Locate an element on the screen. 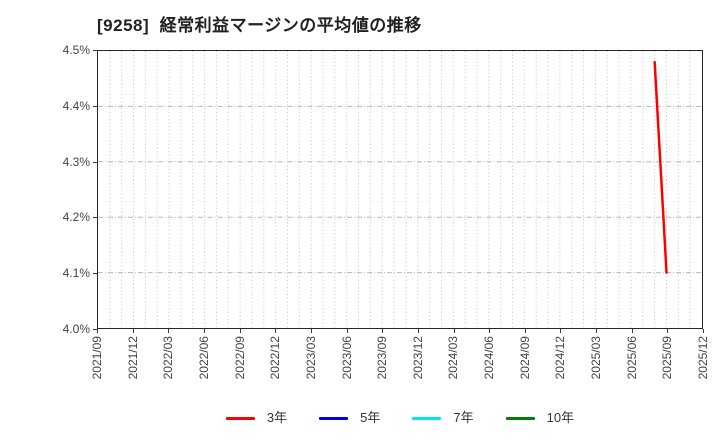 Image resolution: width=720 pixels, height=440 pixels. x-tick-label: 2025/03 is located at coordinates (596, 358).